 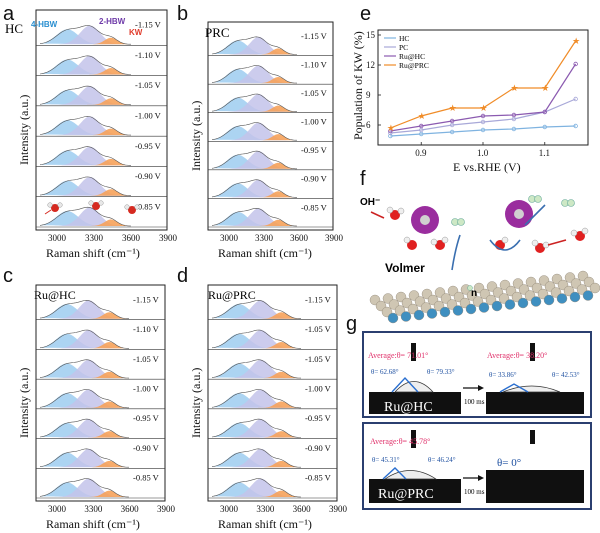 I want to click on panel-label-c: c, so click(x=8, y=276).